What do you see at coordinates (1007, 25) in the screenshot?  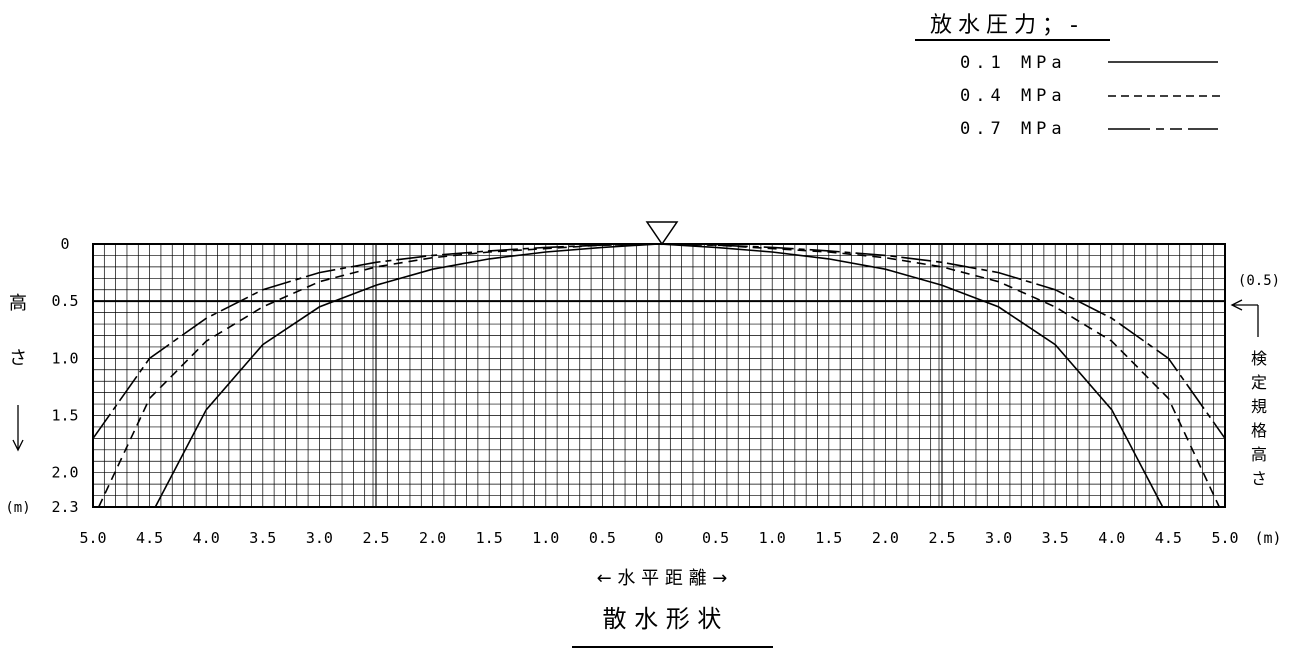 I see `legend-title: 放水圧力；-` at bounding box center [1007, 25].